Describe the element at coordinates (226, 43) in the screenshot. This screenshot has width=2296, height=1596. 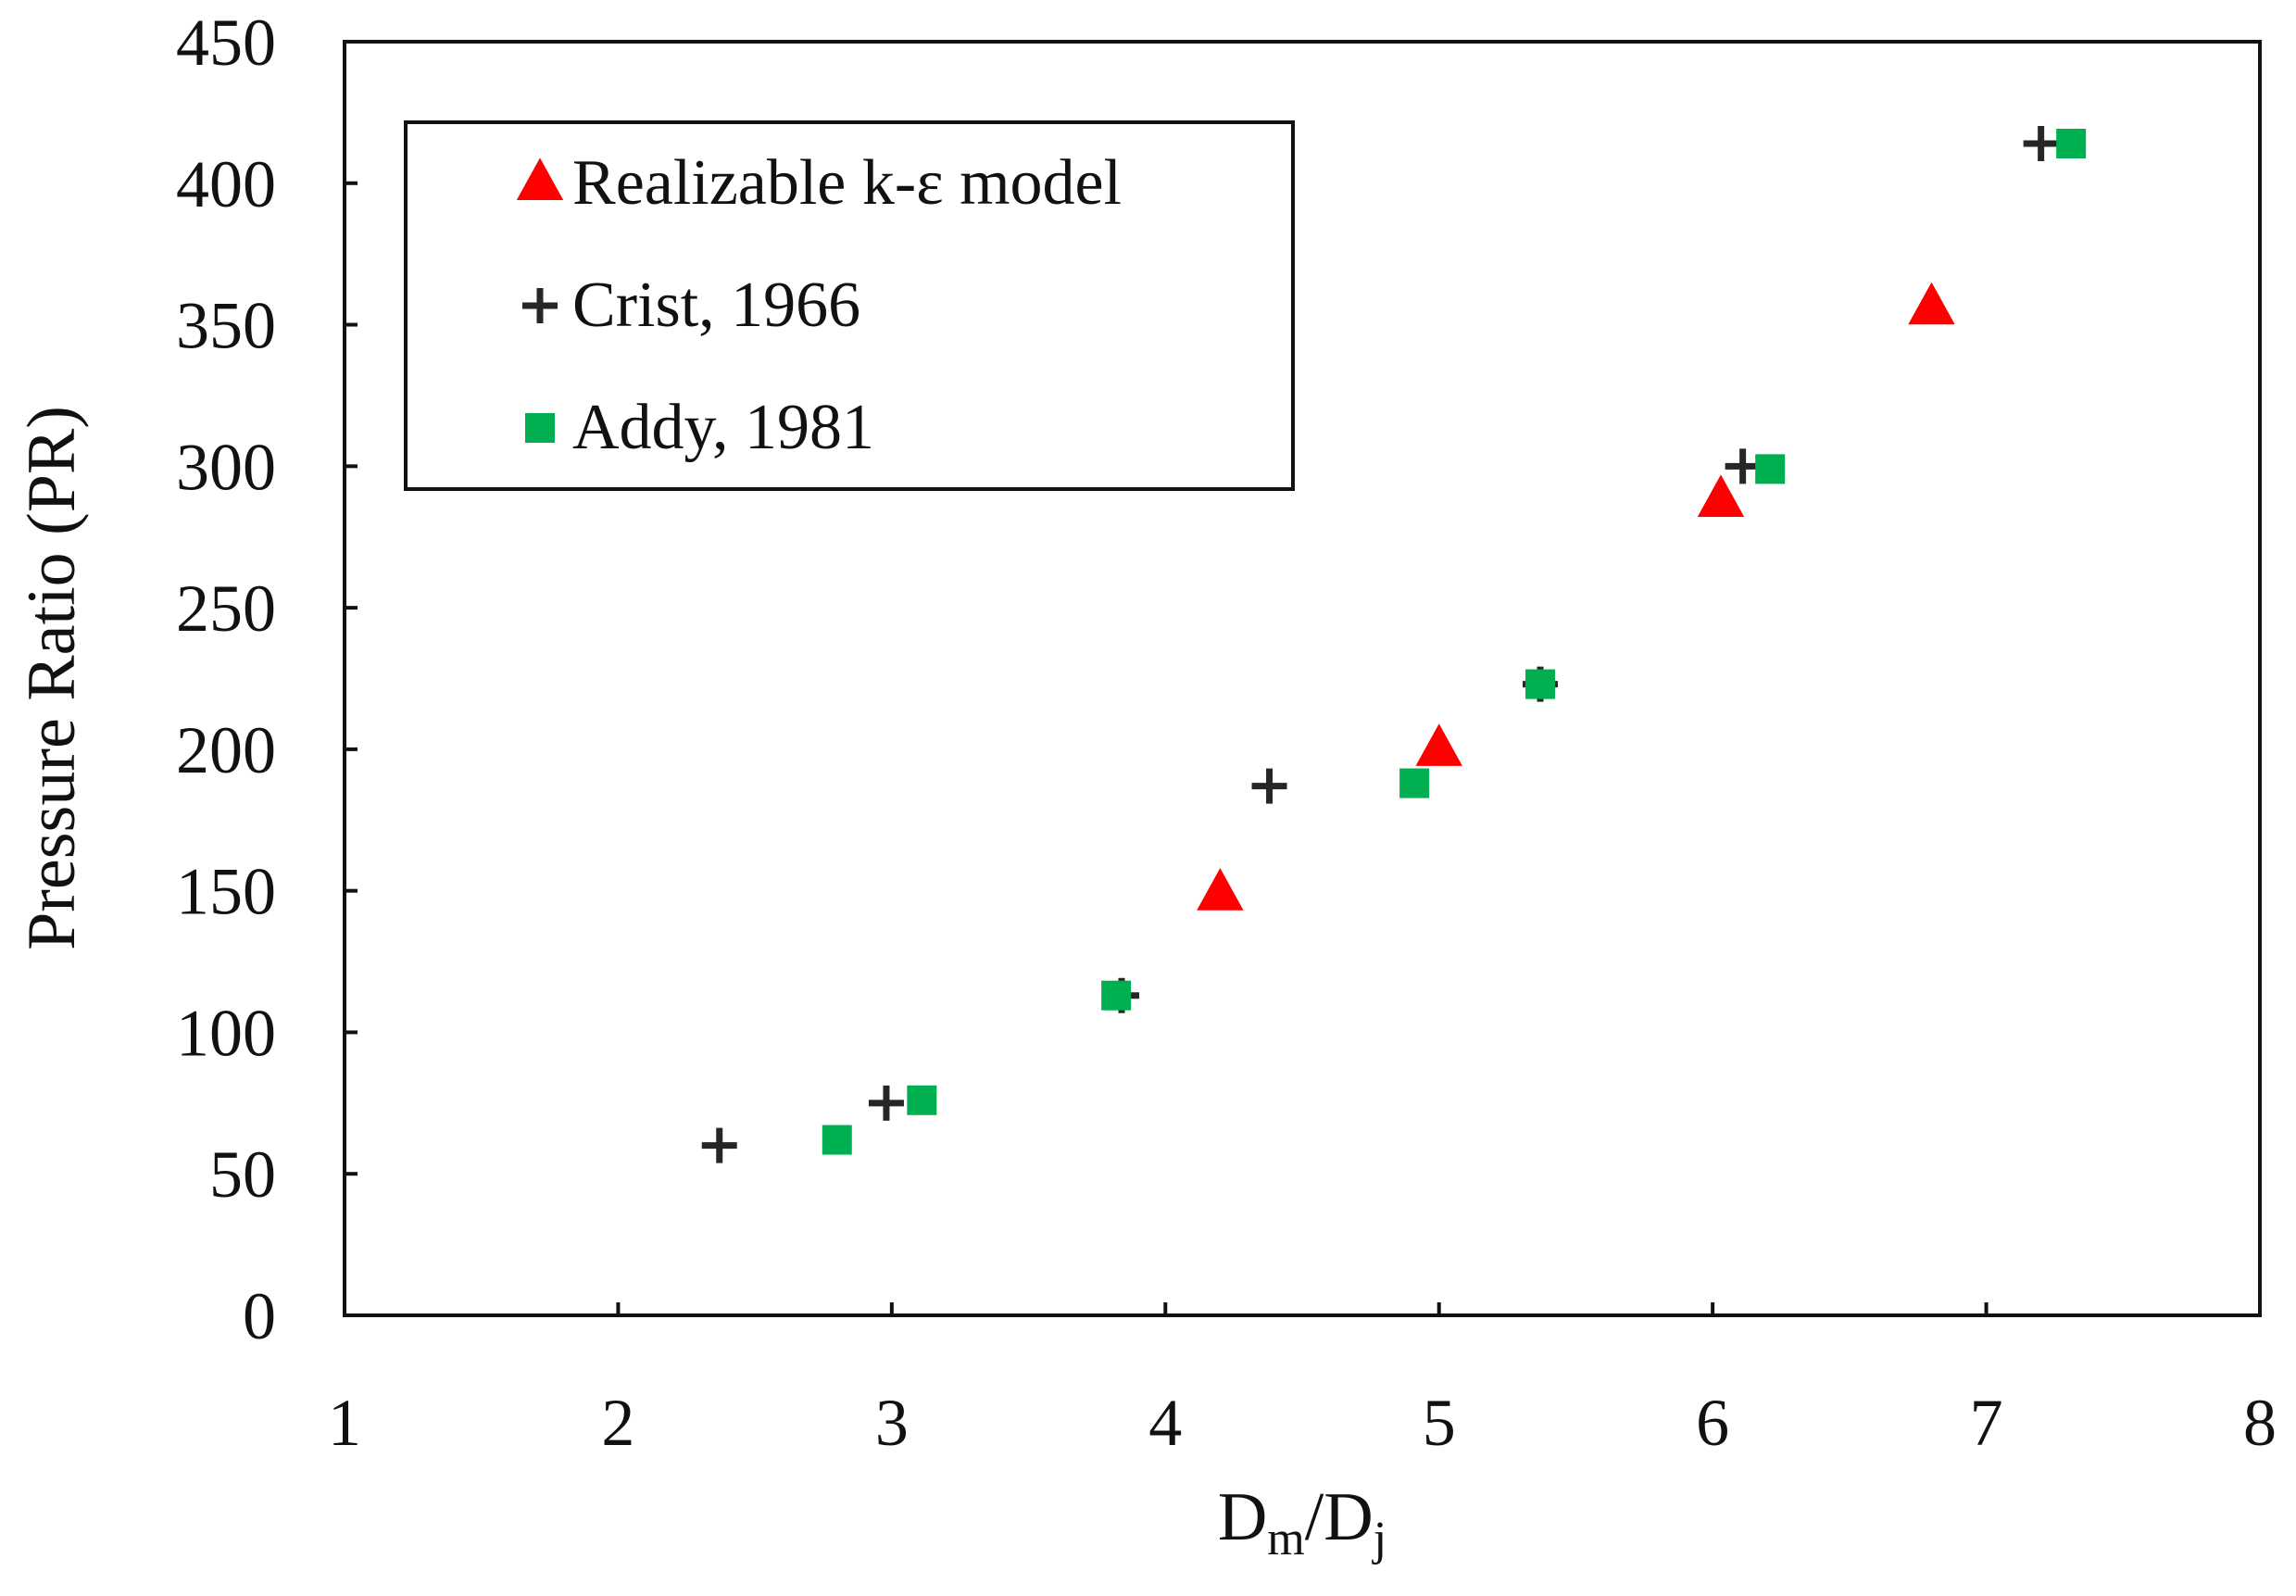
I see `y-tick-label: 450` at that location.